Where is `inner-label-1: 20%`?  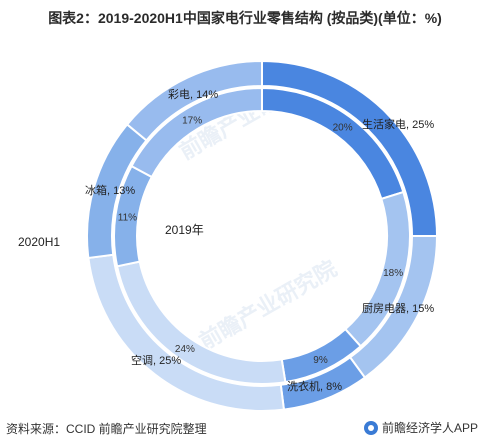
inner-label-1: 20% is located at coordinates (343, 128).